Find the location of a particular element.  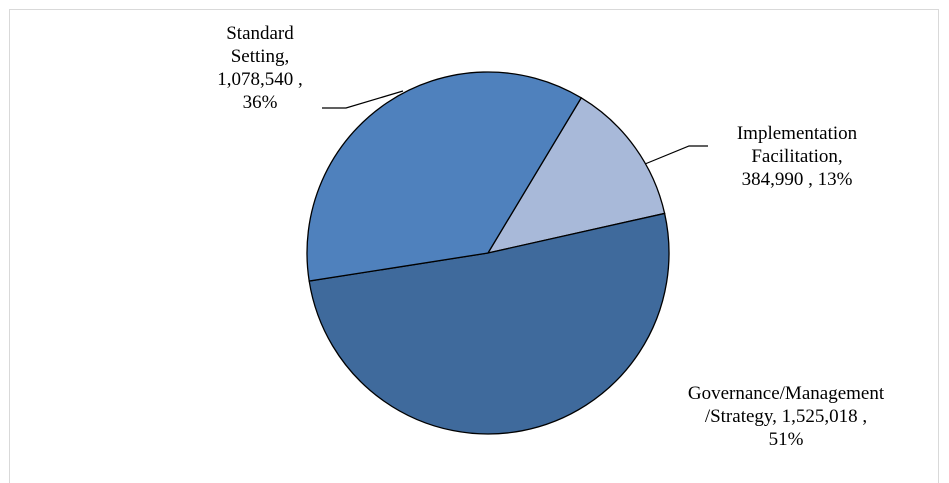

slice-standard-setting is located at coordinates (444, 176).